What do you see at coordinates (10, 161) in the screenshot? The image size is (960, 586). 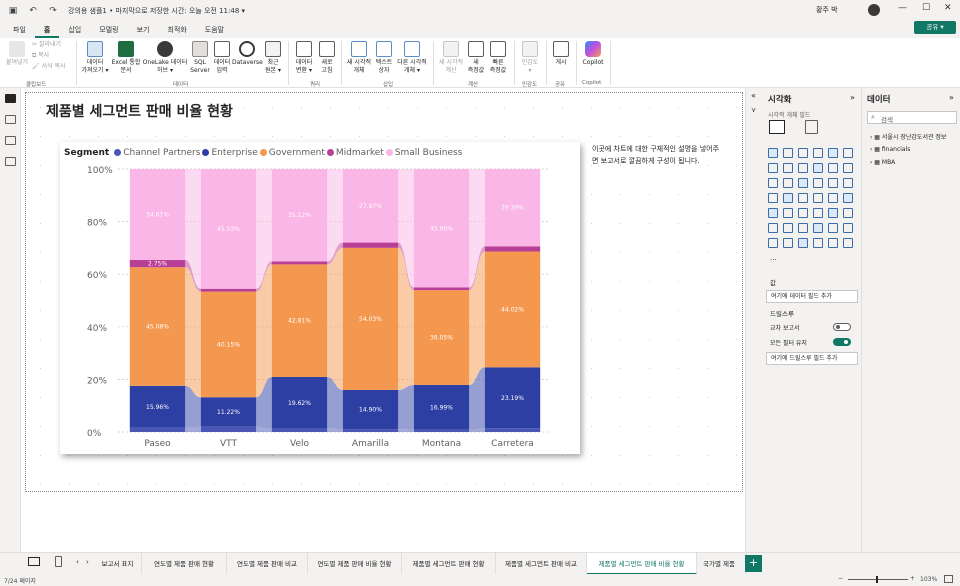 I see `dax-query-view-icon` at bounding box center [10, 161].